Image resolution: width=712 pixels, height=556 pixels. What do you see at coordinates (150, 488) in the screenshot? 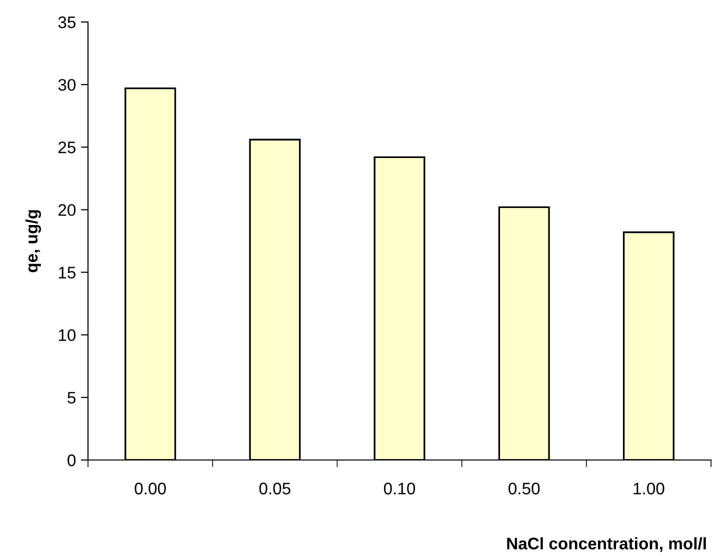
I see `x-tick-label: 0.00` at bounding box center [150, 488].